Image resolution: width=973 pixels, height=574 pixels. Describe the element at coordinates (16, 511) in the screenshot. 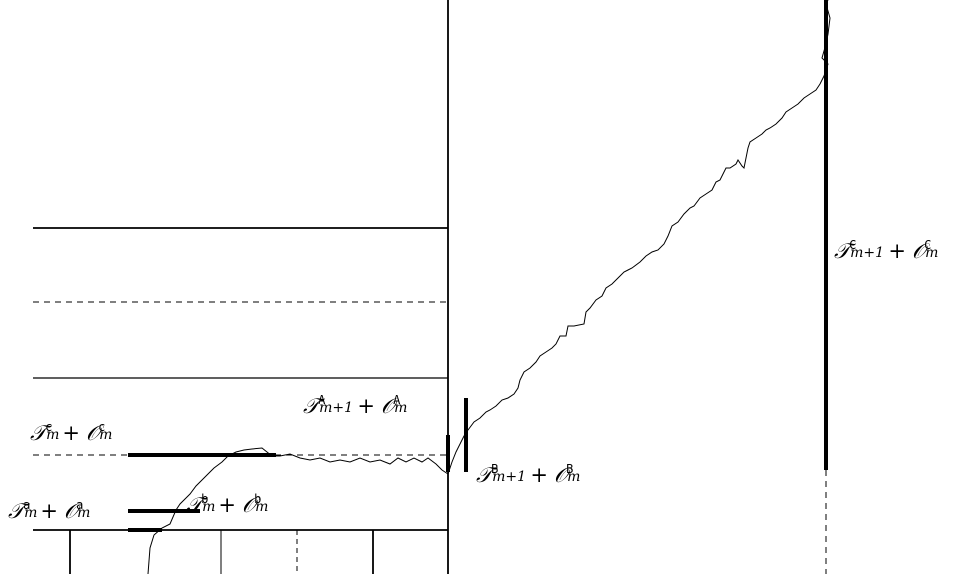

I see `label-a-calT: 𝒯` at that location.